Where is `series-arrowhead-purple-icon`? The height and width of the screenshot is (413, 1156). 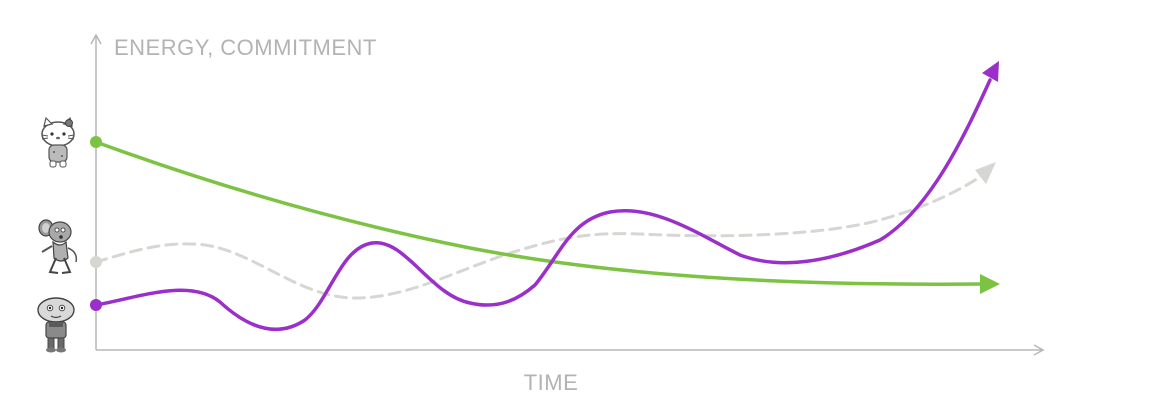
series-arrowhead-purple-icon is located at coordinates (990, 71).